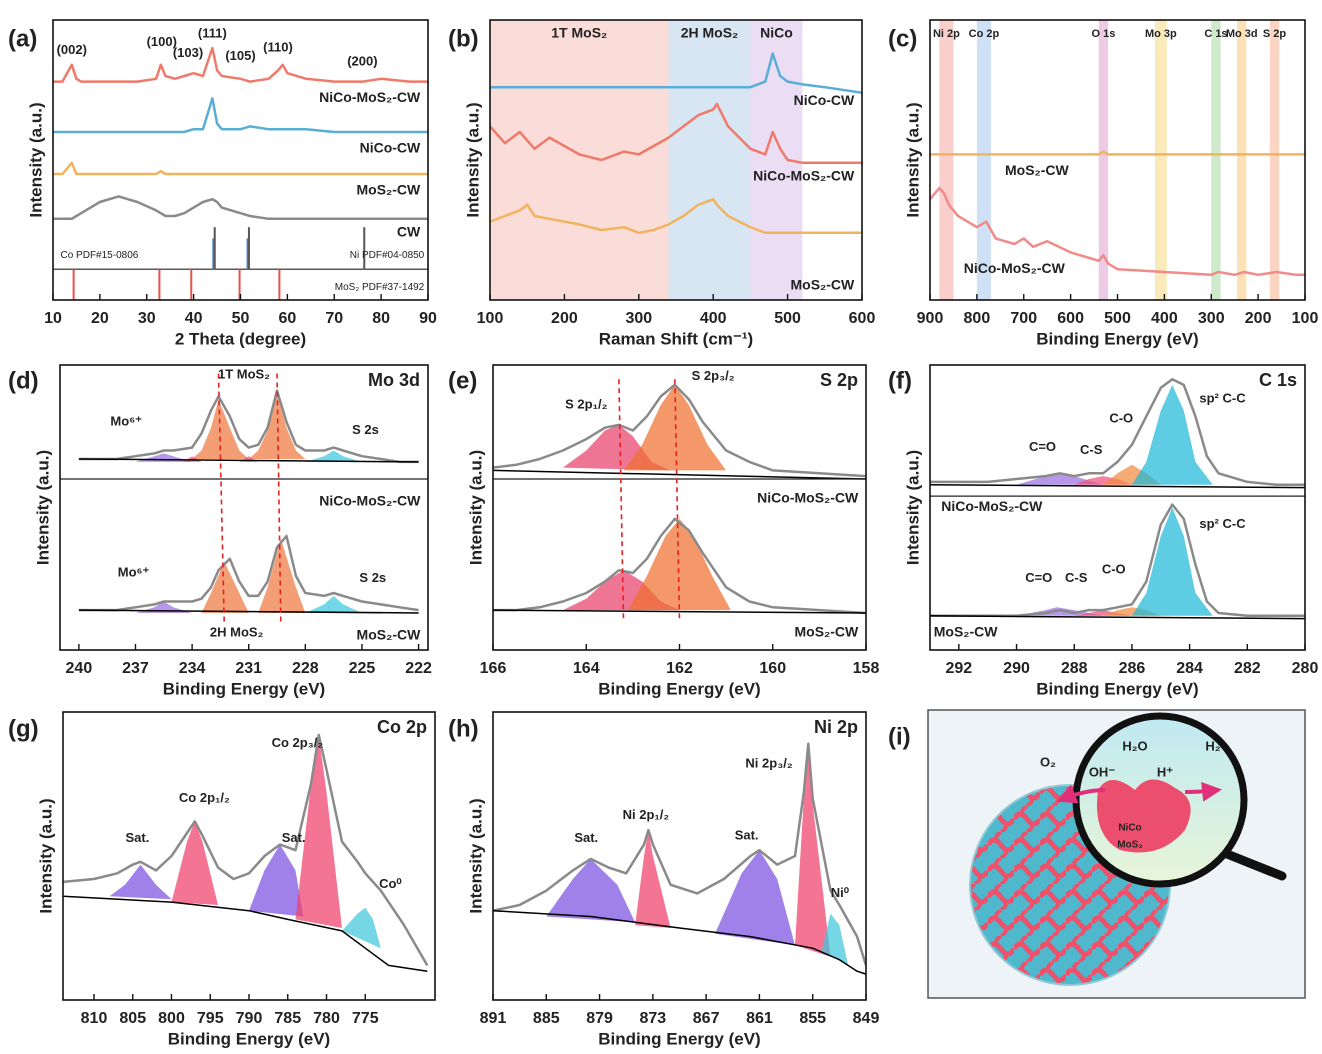  What do you see at coordinates (493, 668) in the screenshot?
I see `x-tick-label: 166` at bounding box center [493, 668].